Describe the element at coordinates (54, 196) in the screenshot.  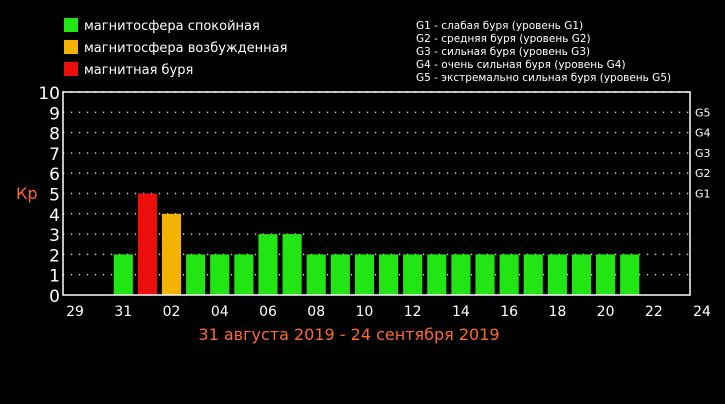
I see `y-tick-label: 5` at that location.